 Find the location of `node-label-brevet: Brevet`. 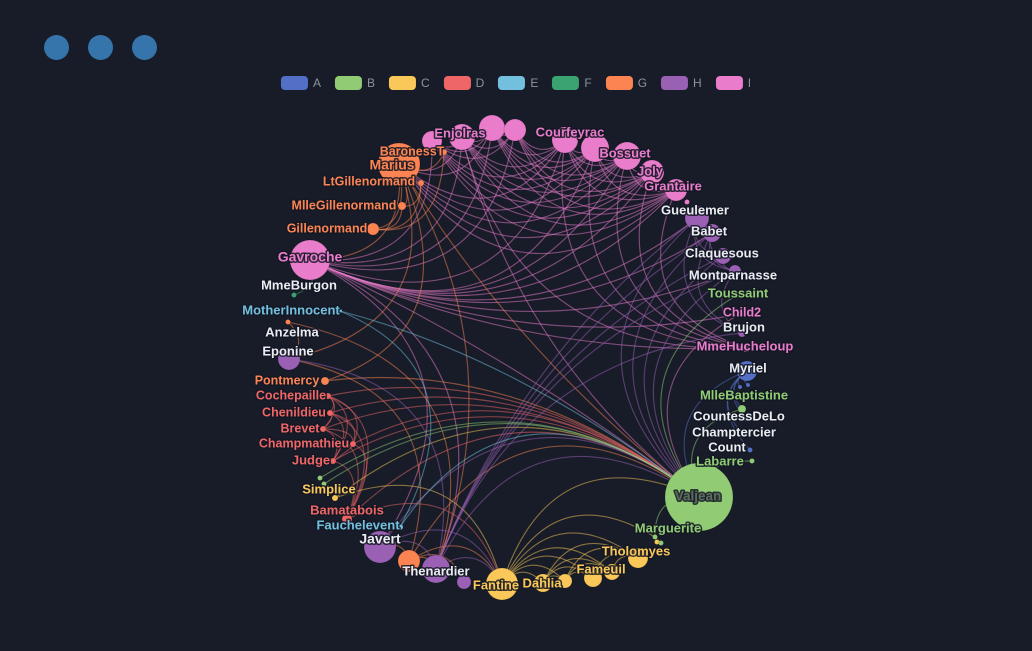

node-label-brevet: Brevet is located at coordinates (301, 428).